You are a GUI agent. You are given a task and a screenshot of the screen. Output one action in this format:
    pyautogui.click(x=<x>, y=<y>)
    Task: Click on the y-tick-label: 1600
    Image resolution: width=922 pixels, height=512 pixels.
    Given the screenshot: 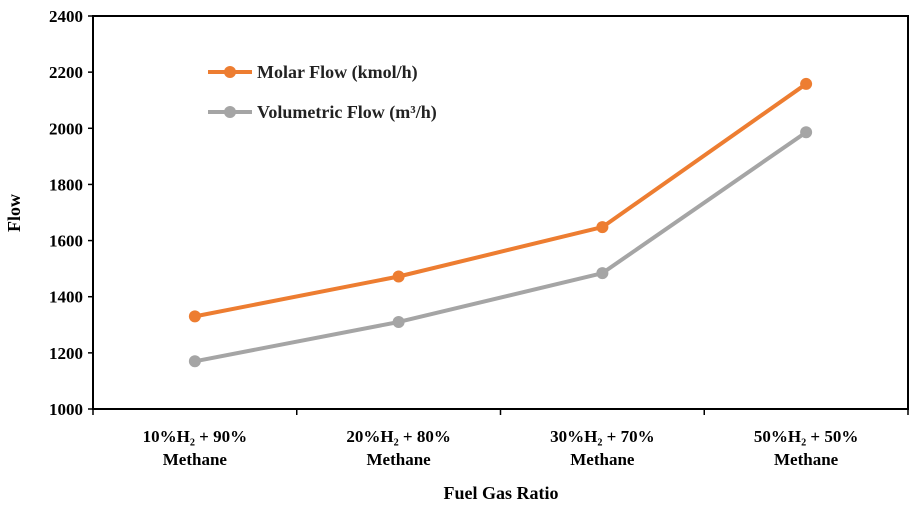 What is the action you would take?
    pyautogui.click(x=66, y=241)
    